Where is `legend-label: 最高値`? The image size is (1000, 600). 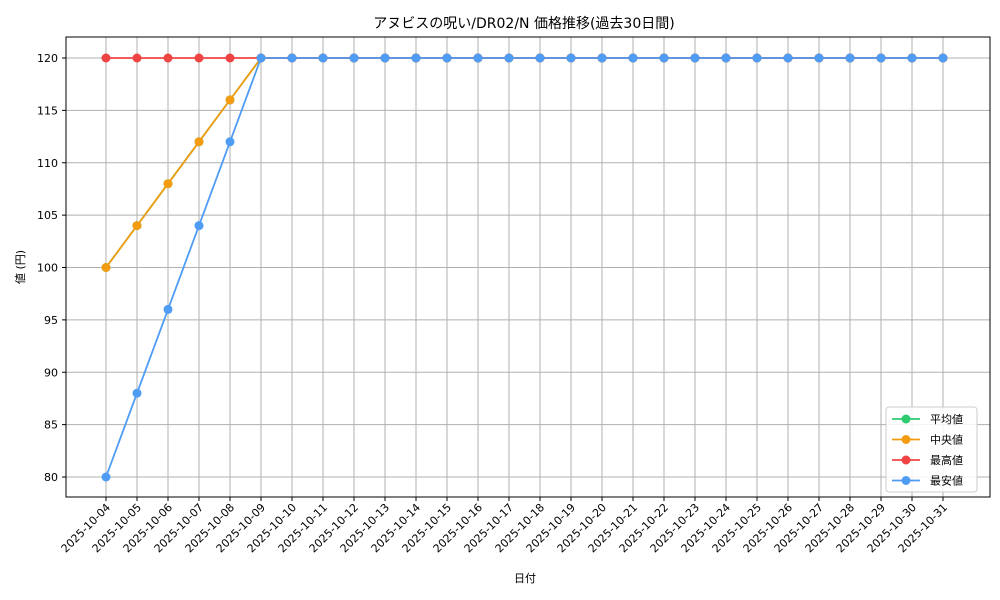
legend-label: 最高値 is located at coordinates (946, 460).